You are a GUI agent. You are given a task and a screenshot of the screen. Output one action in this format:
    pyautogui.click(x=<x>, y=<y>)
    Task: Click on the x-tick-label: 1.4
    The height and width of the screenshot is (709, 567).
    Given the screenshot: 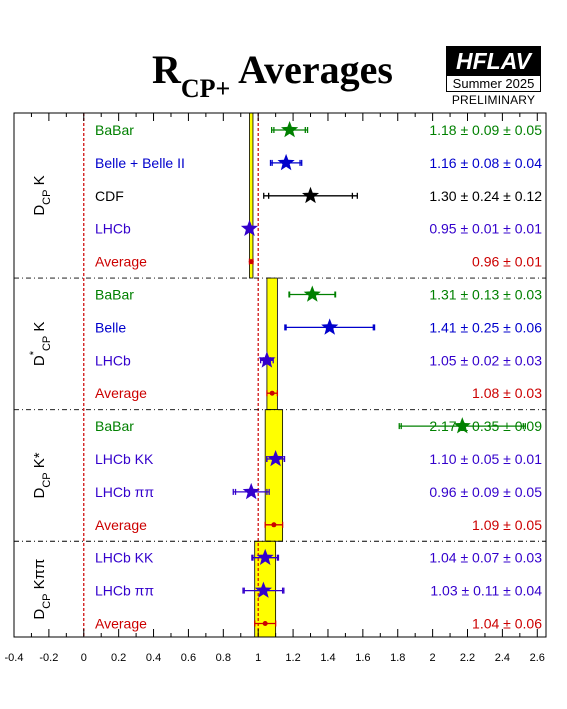 What is the action you would take?
    pyautogui.click(x=327, y=658)
    